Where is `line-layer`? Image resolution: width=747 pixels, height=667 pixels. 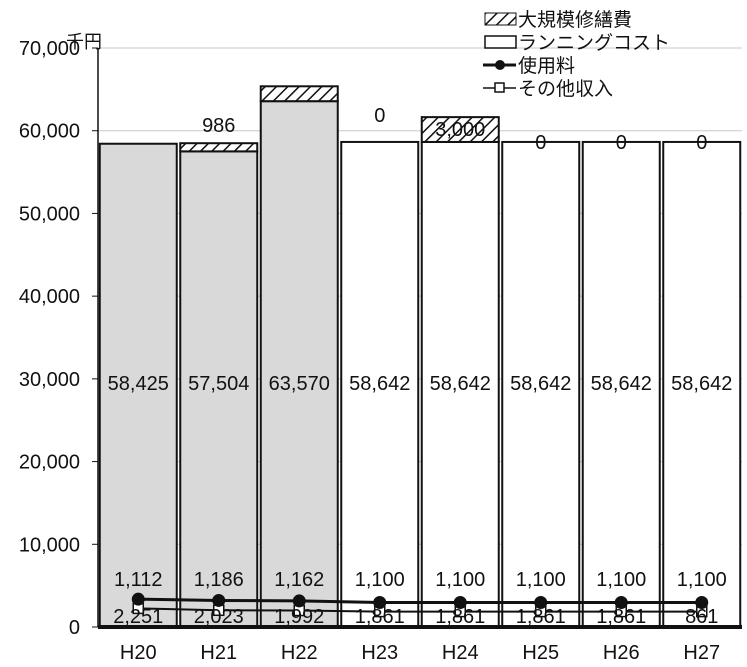 line-layer is located at coordinates (420, 605).